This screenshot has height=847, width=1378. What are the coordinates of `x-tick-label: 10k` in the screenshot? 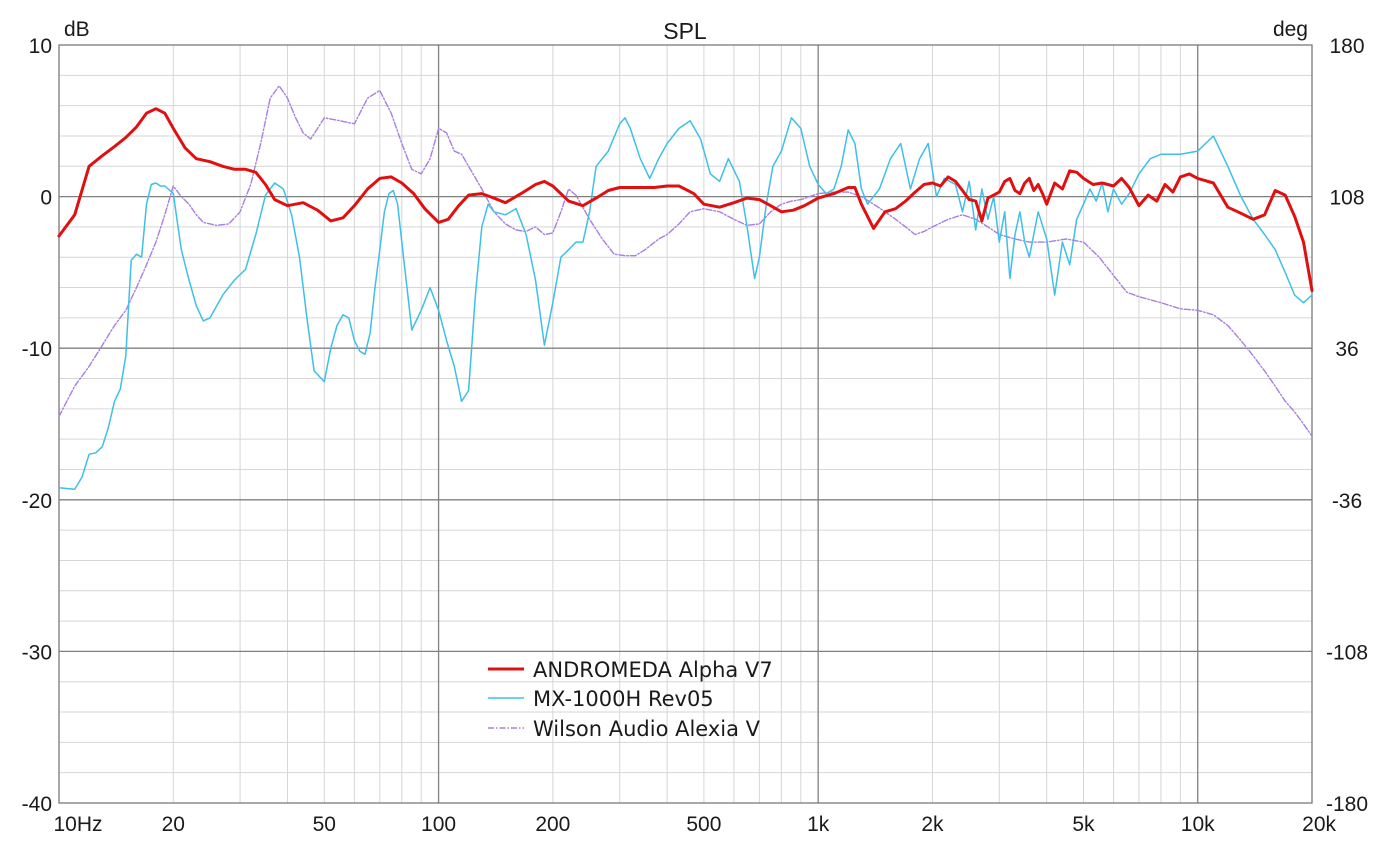 It's located at (1198, 824).